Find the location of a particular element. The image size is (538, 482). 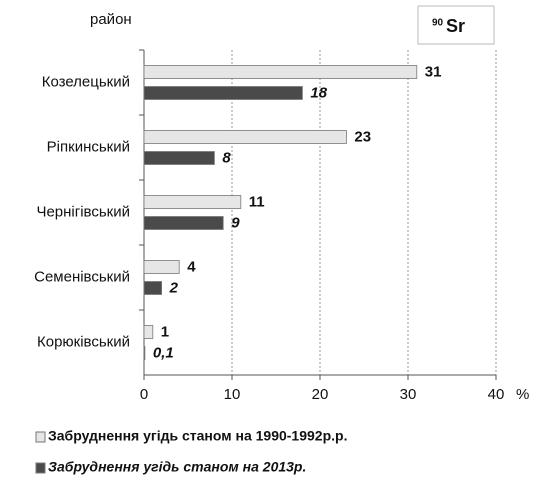

value-label: 9 is located at coordinates (235, 222).